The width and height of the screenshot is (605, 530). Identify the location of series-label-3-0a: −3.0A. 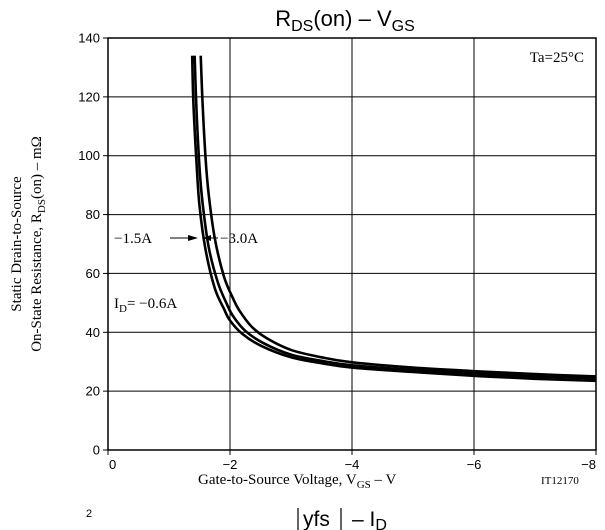
(239, 239).